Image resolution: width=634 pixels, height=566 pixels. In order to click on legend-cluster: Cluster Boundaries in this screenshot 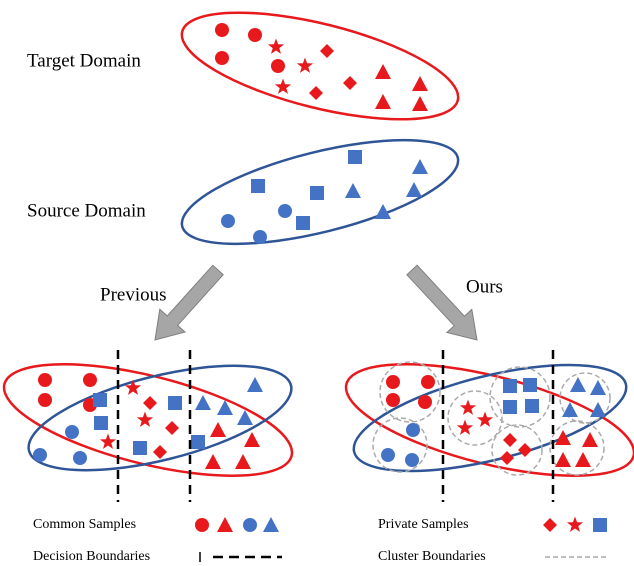, I will do `click(432, 556)`.